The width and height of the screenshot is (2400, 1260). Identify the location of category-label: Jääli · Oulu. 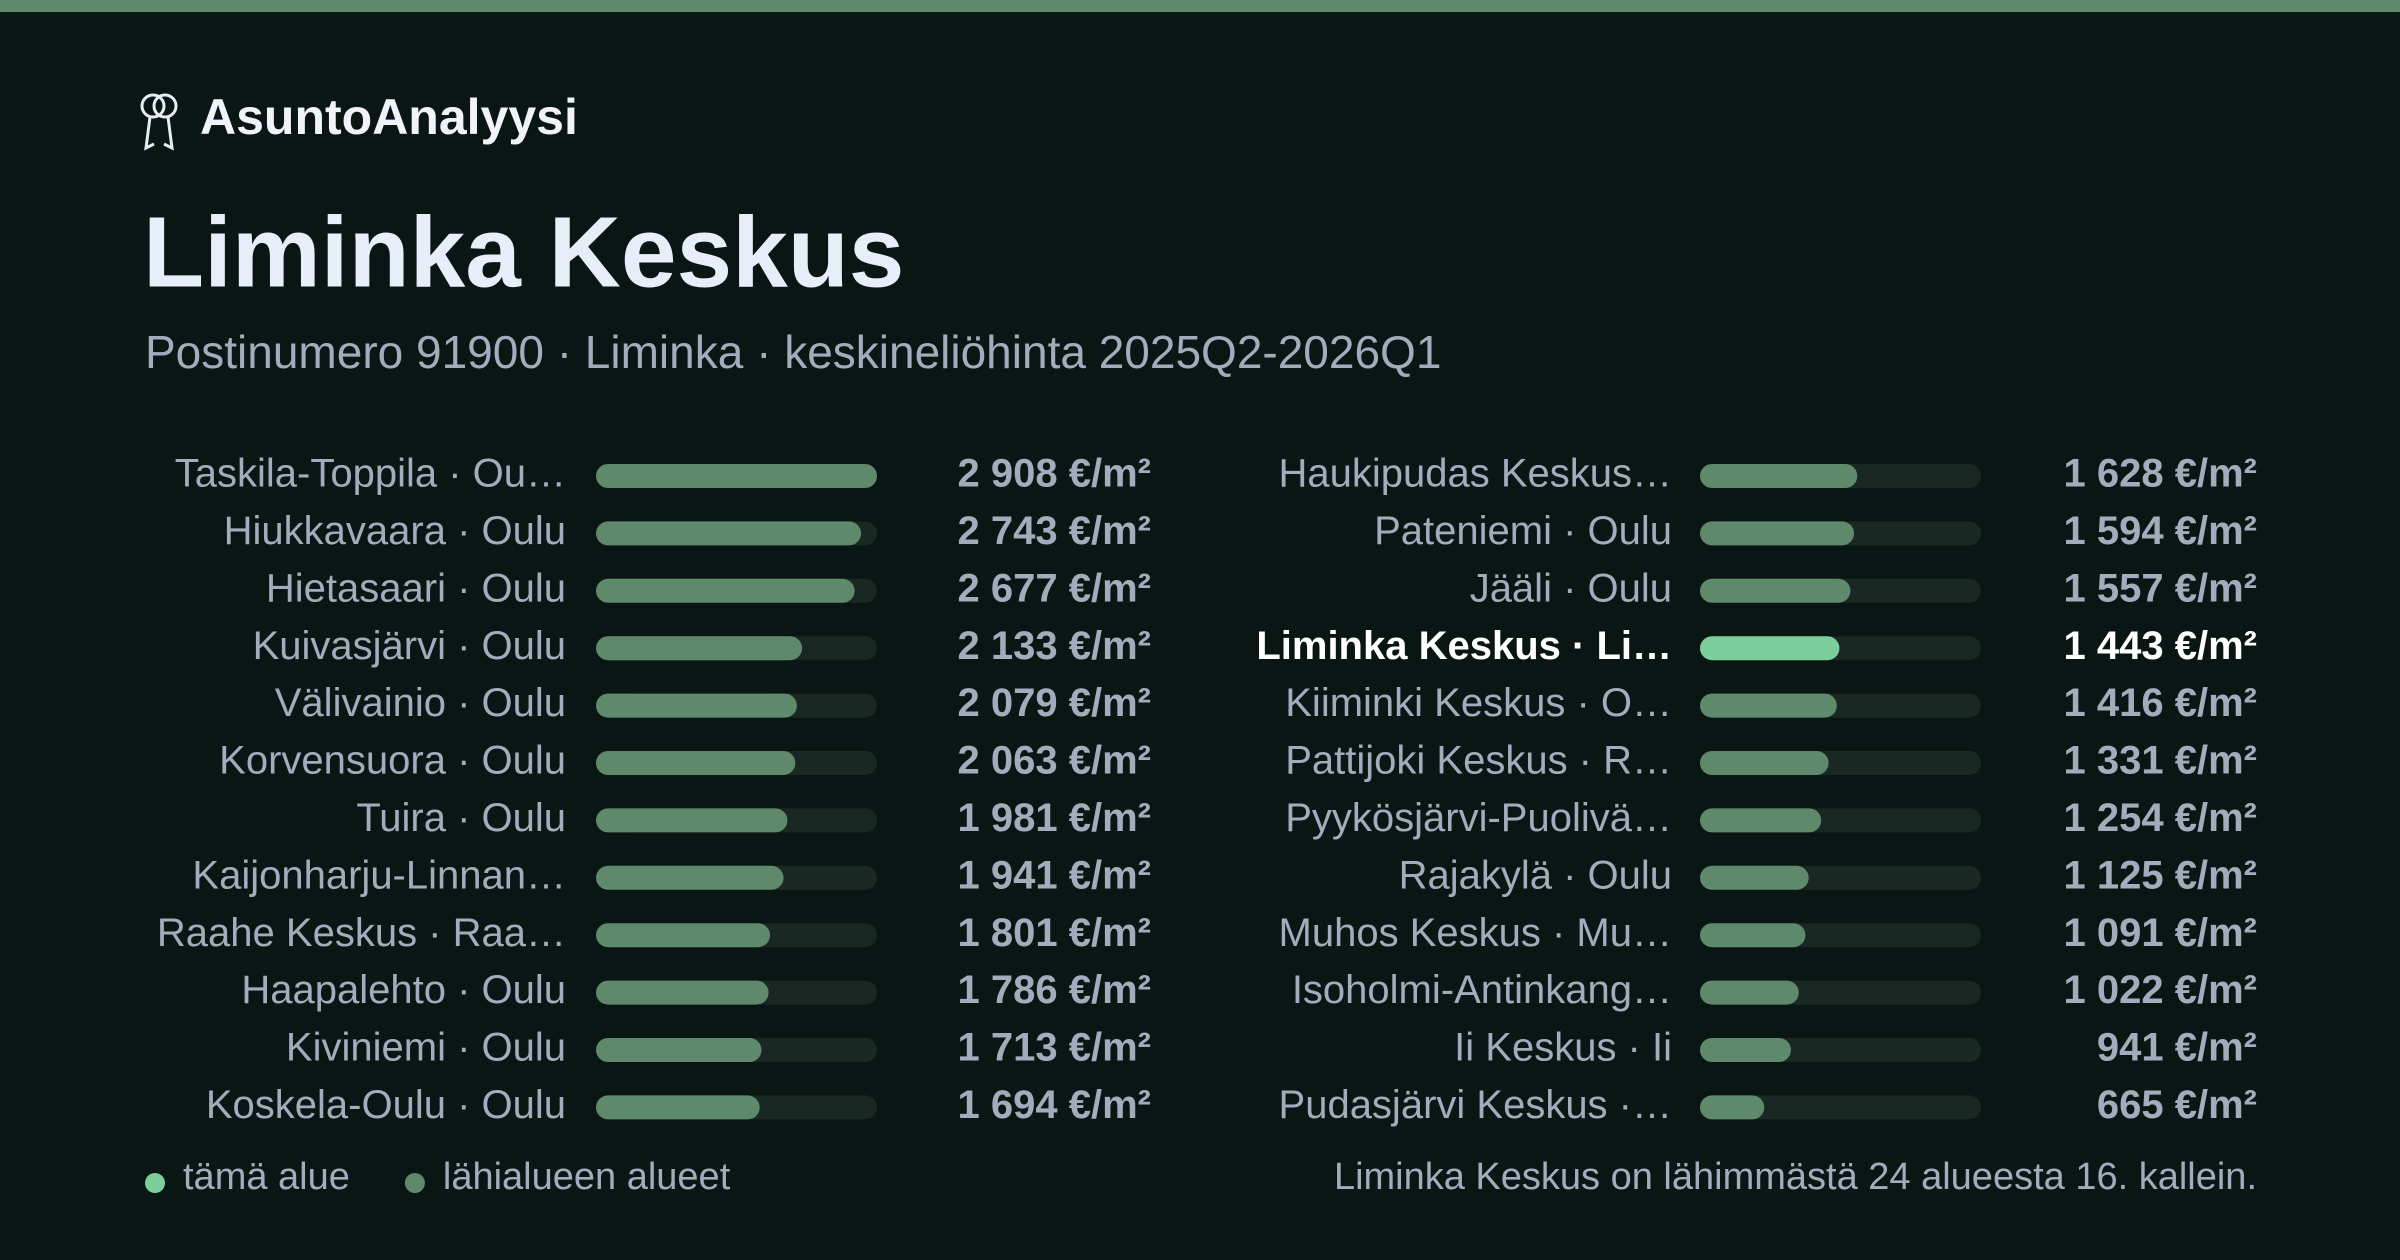
(1571, 588).